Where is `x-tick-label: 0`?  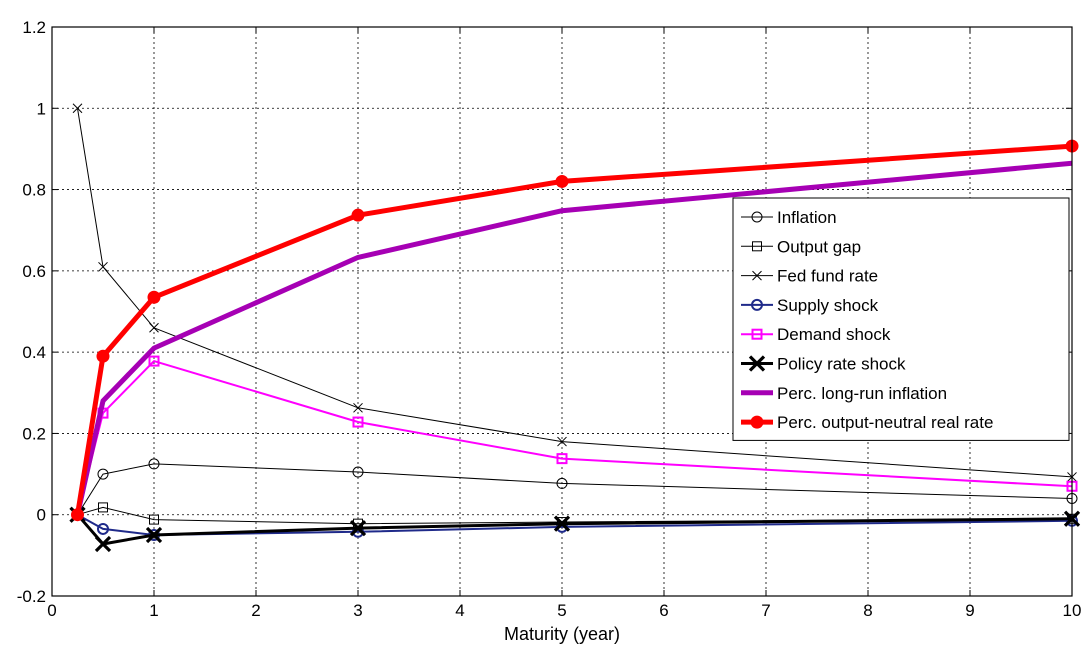
x-tick-label: 0 is located at coordinates (51, 610).